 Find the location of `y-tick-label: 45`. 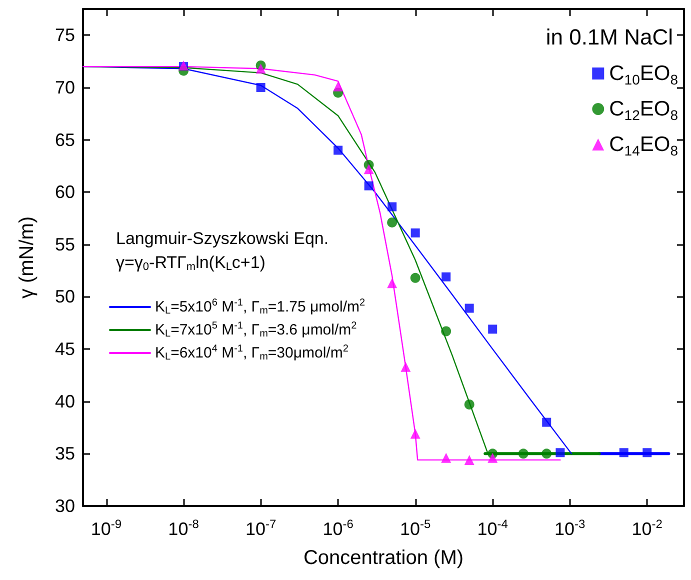

y-tick-label: 45 is located at coordinates (64, 349).